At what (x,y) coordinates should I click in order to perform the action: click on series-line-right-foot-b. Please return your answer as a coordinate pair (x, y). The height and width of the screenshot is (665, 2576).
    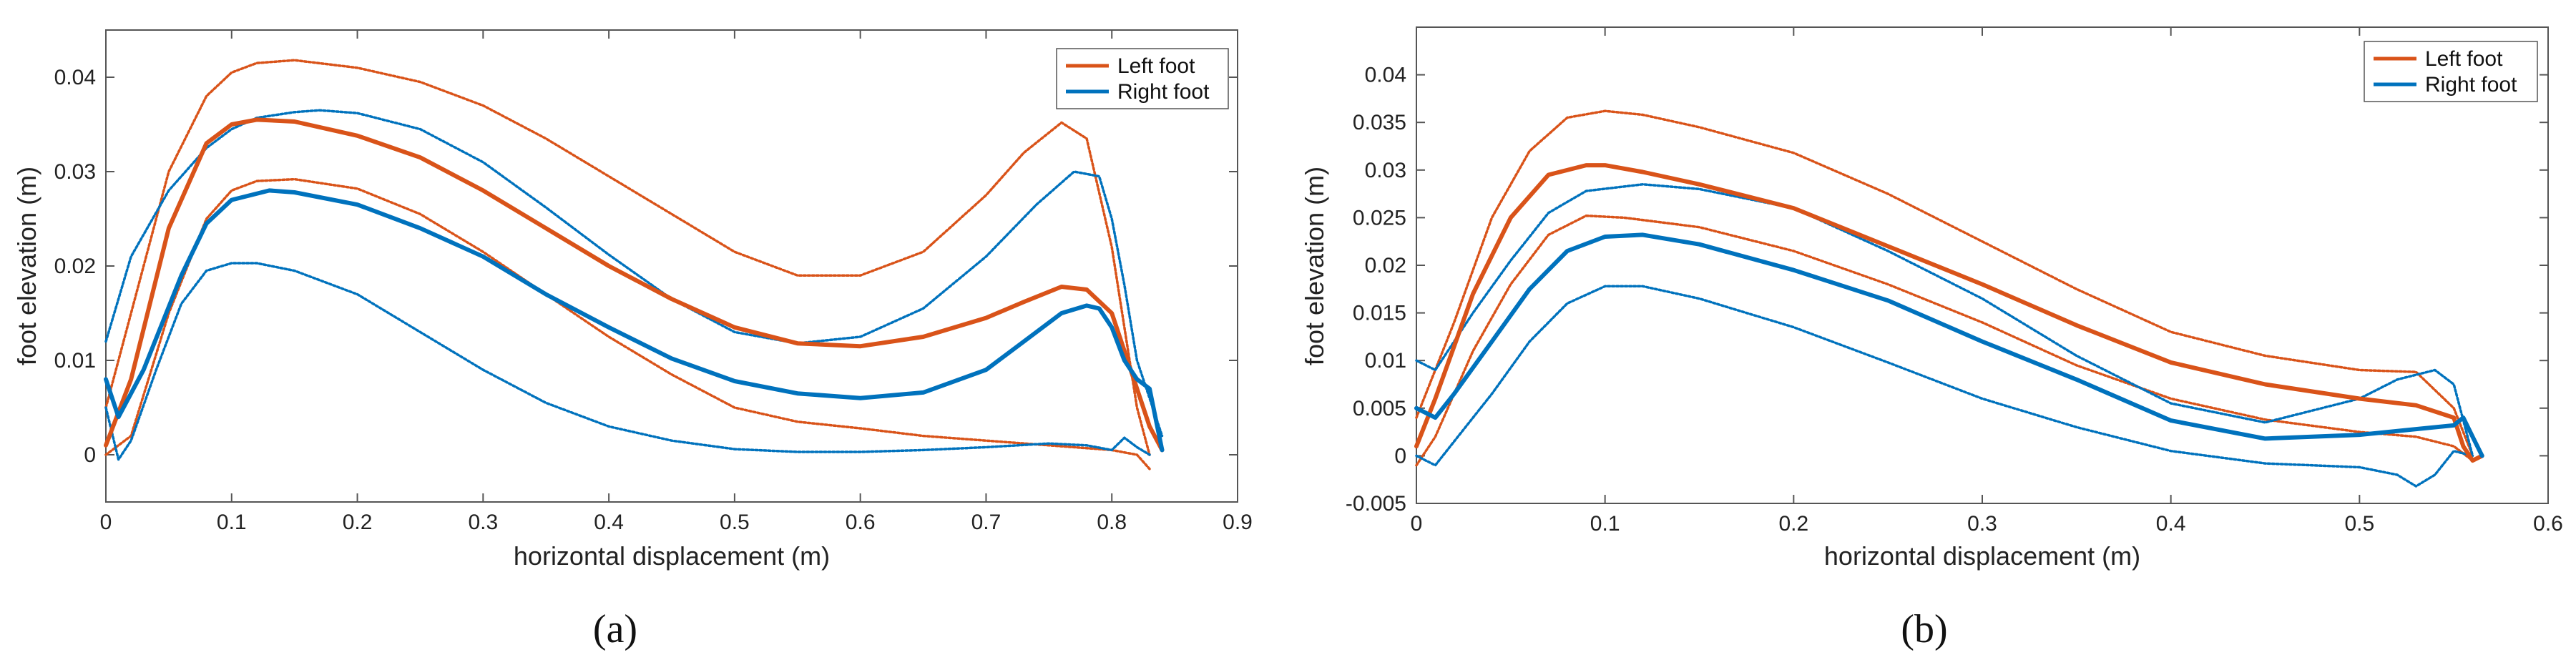
    Looking at the image, I should click on (1949, 345).